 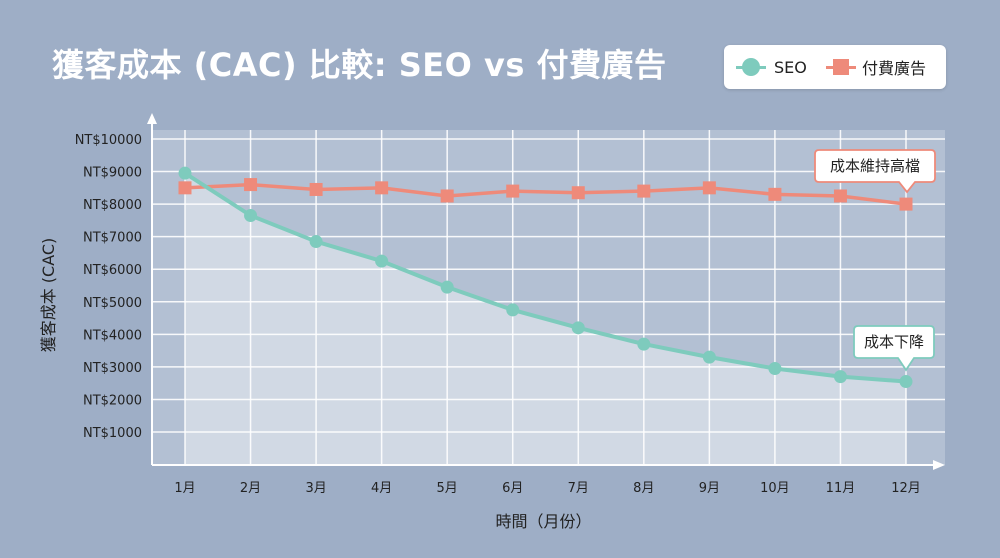 I want to click on annotation-seo-box, so click(x=894, y=348).